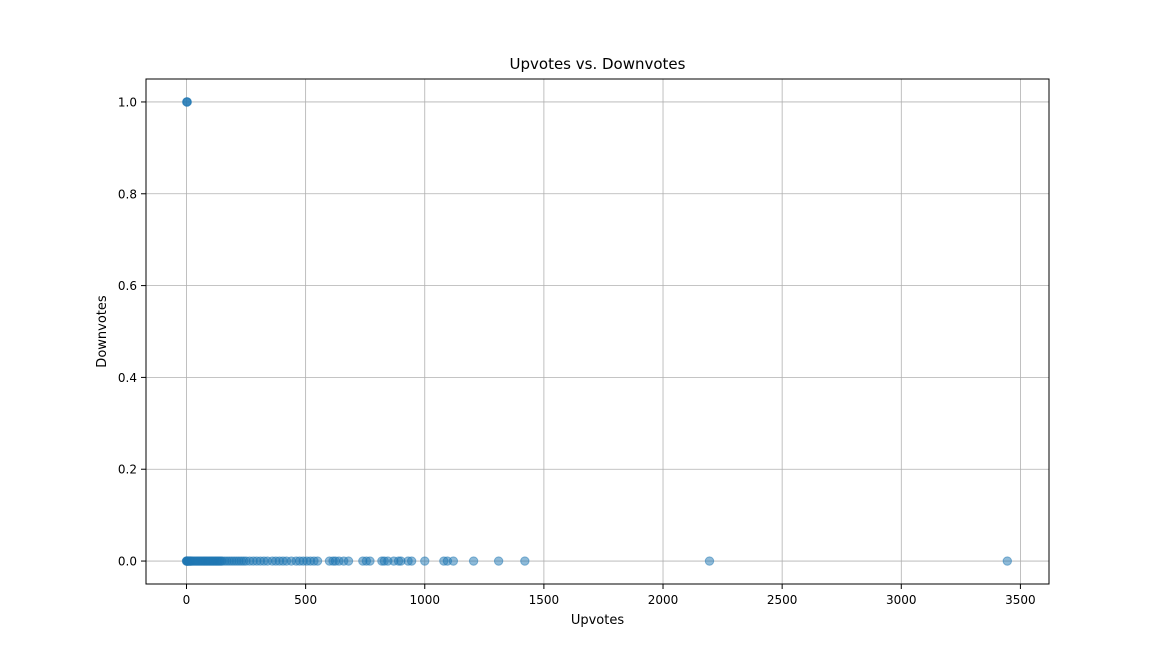 The image size is (1166, 656). Describe the element at coordinates (187, 600) in the screenshot. I see `x-tick-label: 0` at that location.